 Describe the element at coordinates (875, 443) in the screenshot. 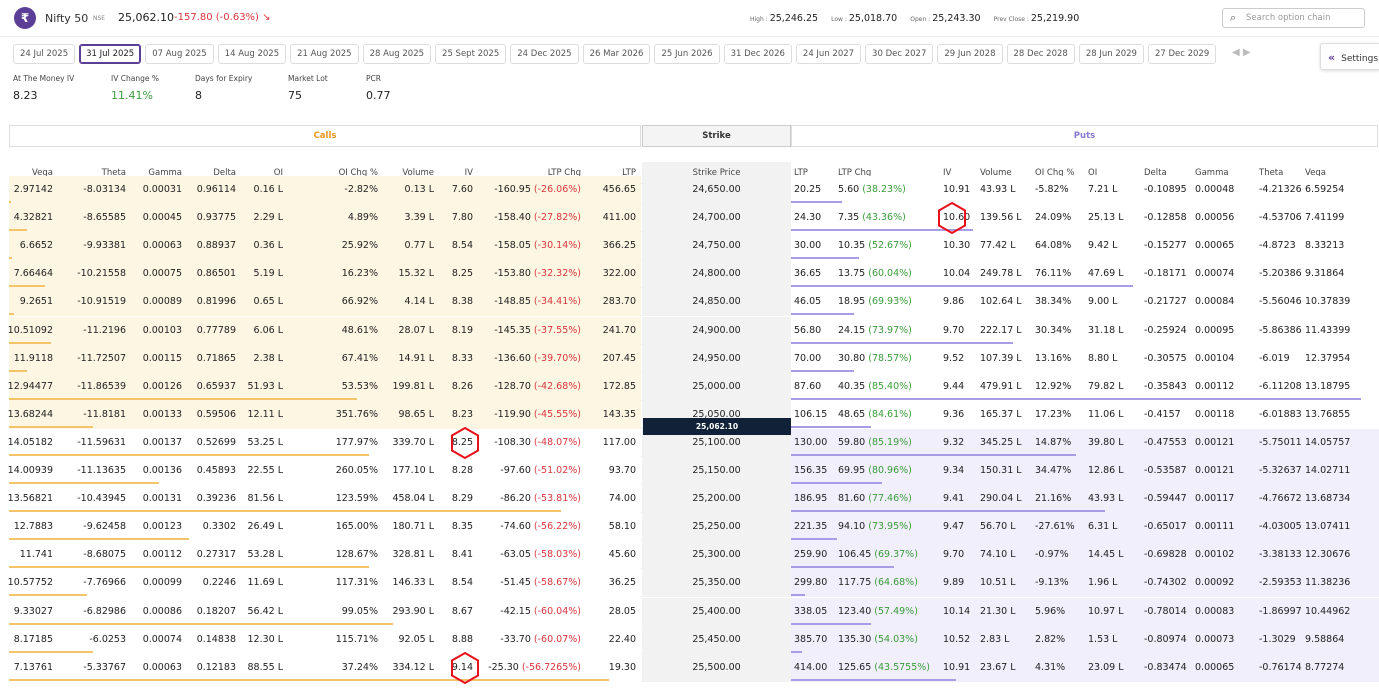

I see `put-ltpchg-cell: 59.80 (85.19%)` at that location.